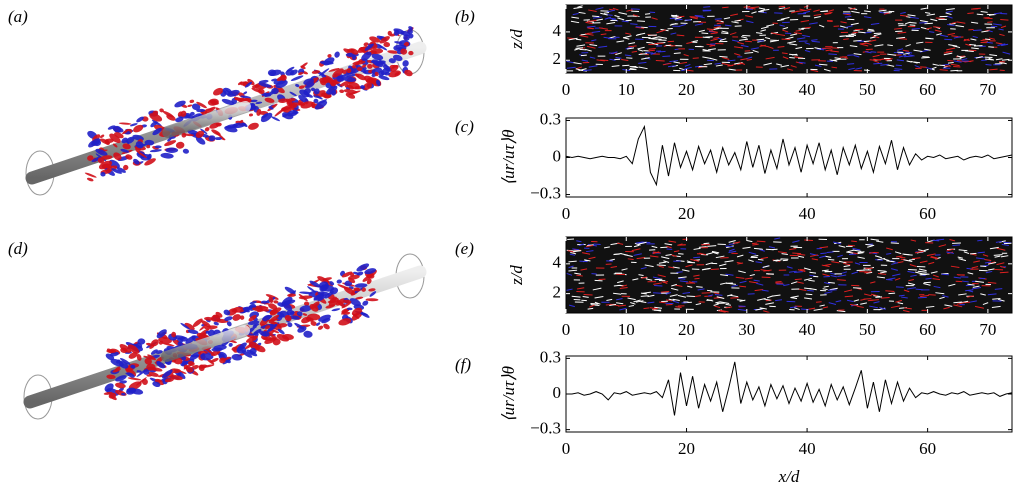 Image resolution: width=1018 pixels, height=494 pixels. What do you see at coordinates (557, 30) in the screenshot?
I see `y-tick-label: 4` at bounding box center [557, 30].